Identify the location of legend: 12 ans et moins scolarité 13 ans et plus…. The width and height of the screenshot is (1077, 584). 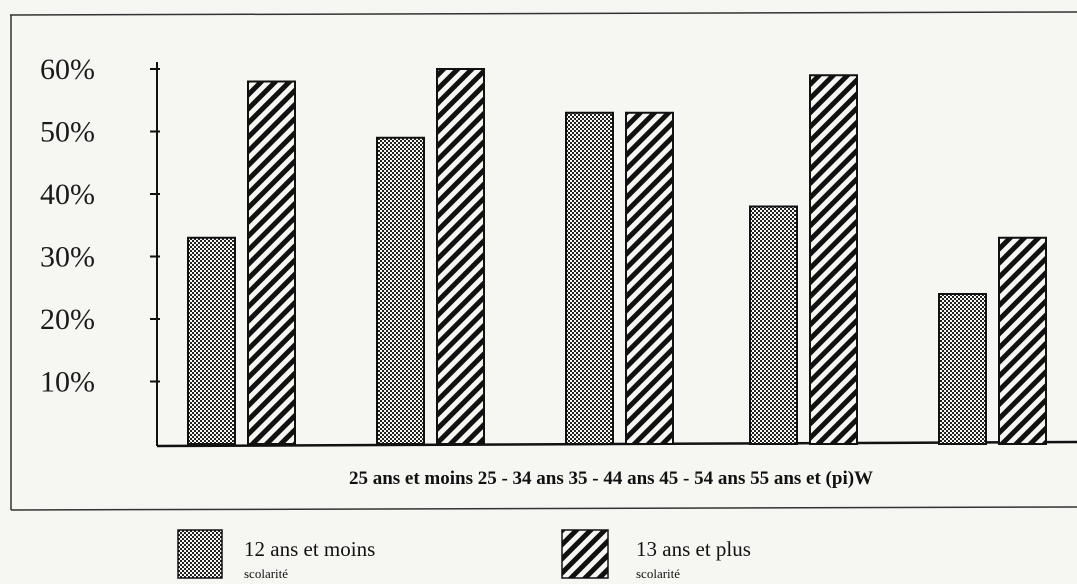
(464, 555).